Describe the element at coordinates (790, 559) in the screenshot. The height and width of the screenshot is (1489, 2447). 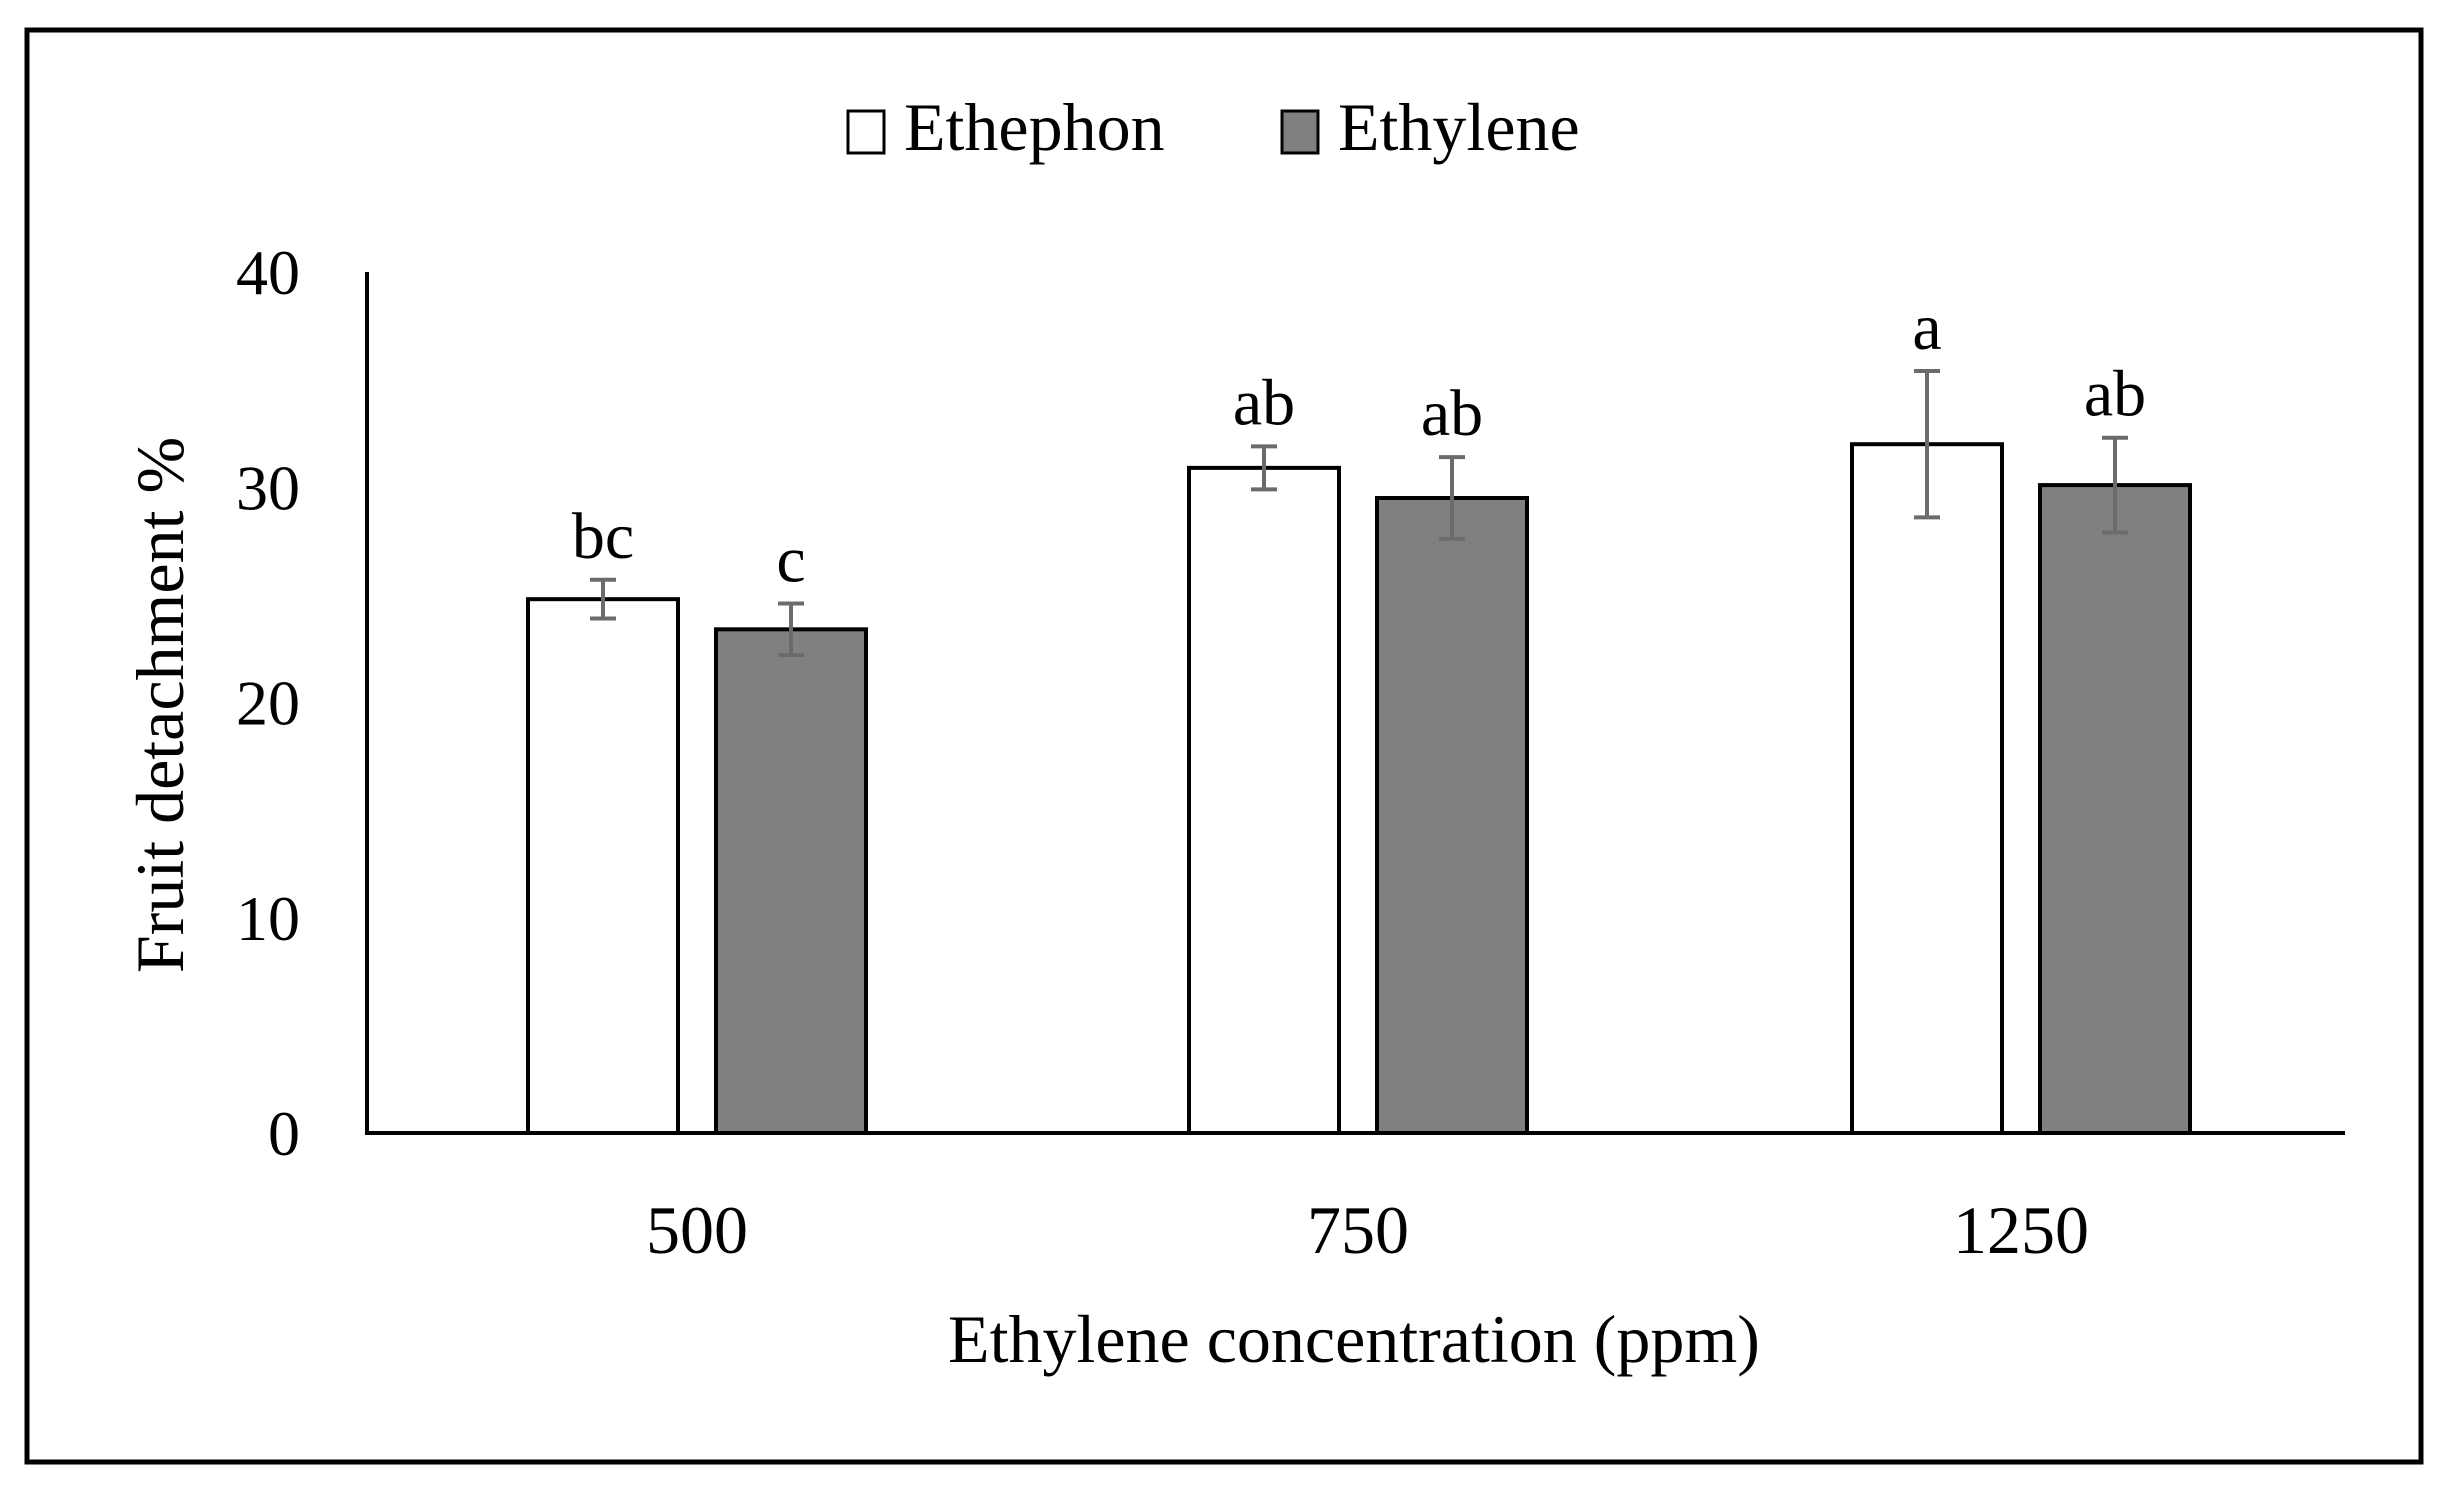
I see `significance-label-ethylene: c` at that location.